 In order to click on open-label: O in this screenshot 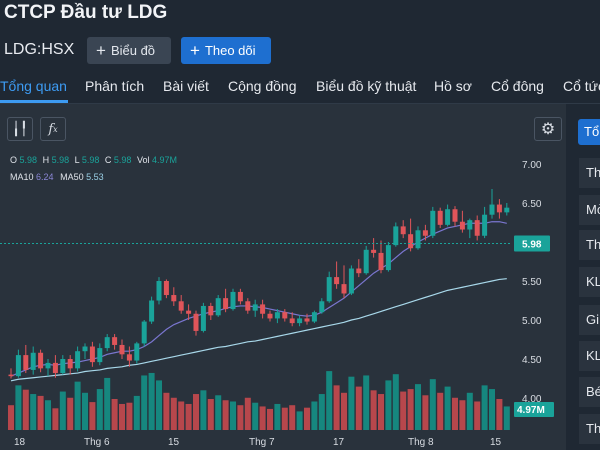, I will do `click(14, 160)`.